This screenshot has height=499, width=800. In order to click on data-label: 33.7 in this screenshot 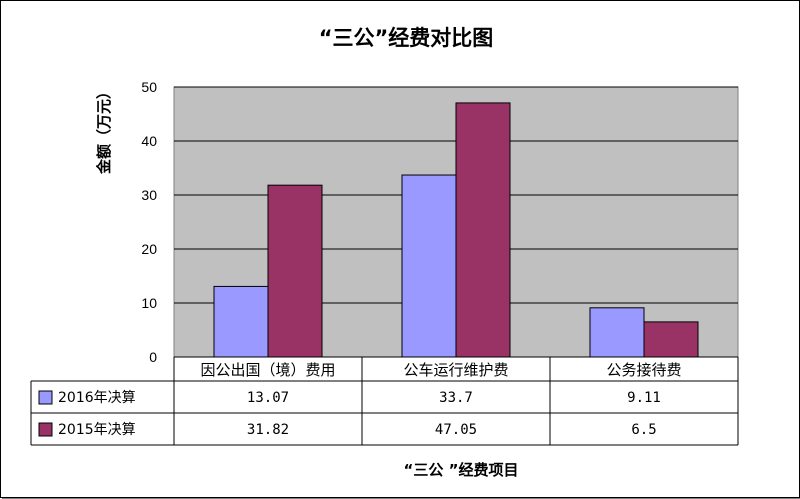, I will do `click(456, 398)`.